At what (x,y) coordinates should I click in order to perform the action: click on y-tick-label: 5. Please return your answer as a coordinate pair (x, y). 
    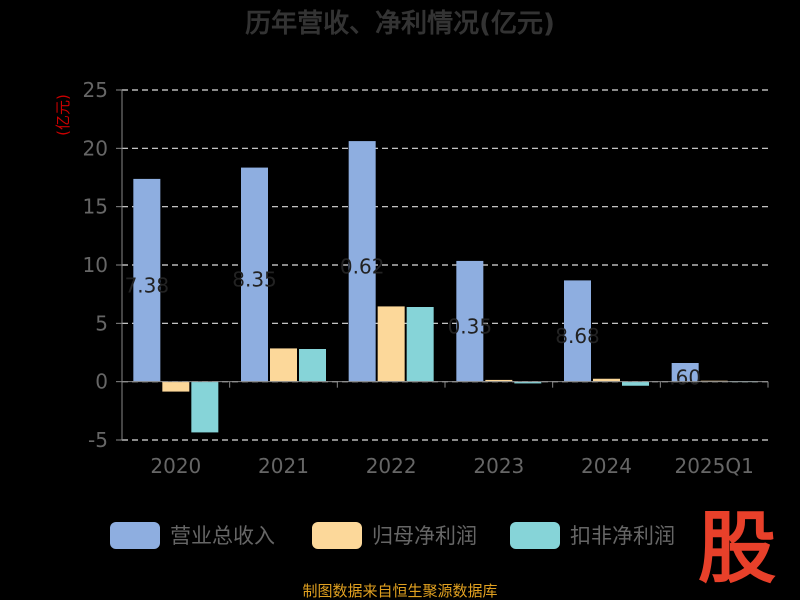
    Looking at the image, I should click on (101, 323).